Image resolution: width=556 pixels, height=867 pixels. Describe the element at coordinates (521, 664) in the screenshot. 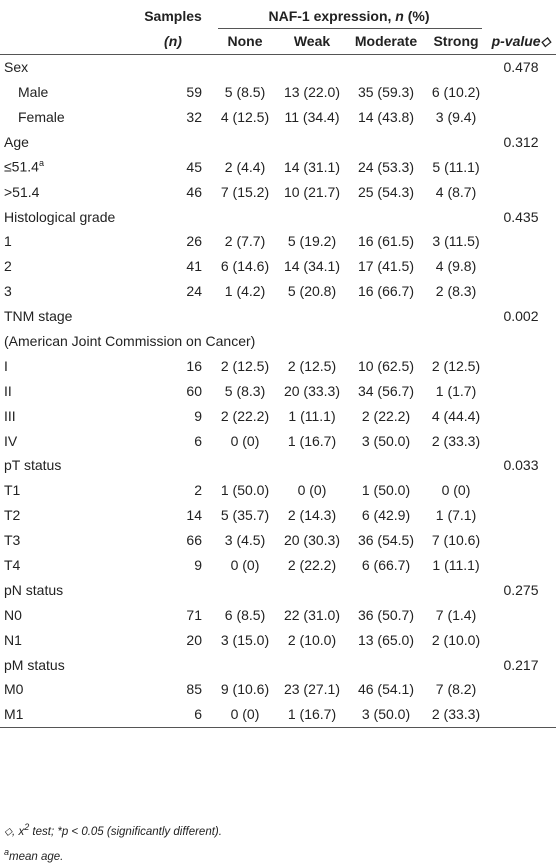

I see `cell-pvalue: 0.217` at that location.